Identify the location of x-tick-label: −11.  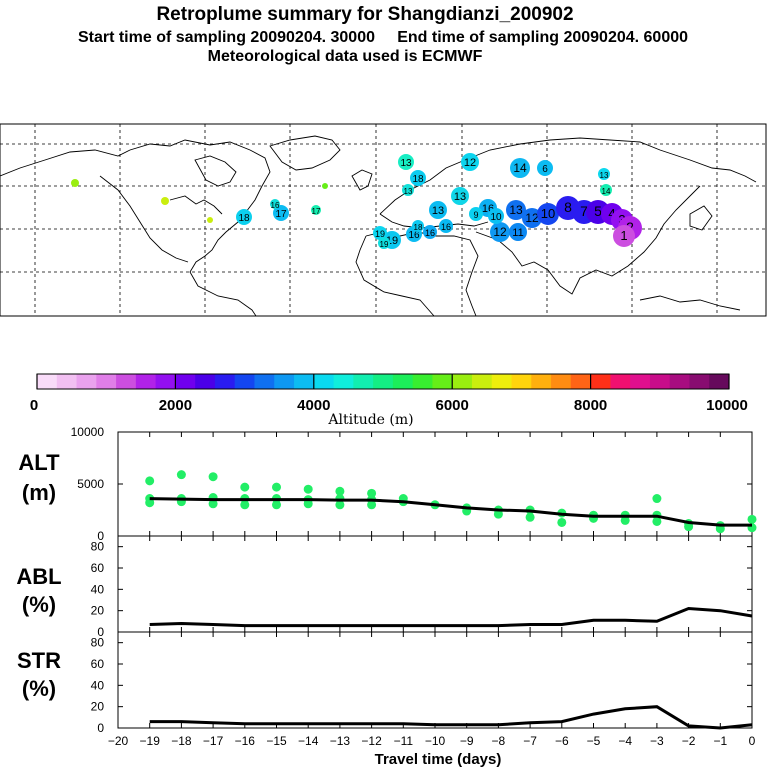
(404, 741).